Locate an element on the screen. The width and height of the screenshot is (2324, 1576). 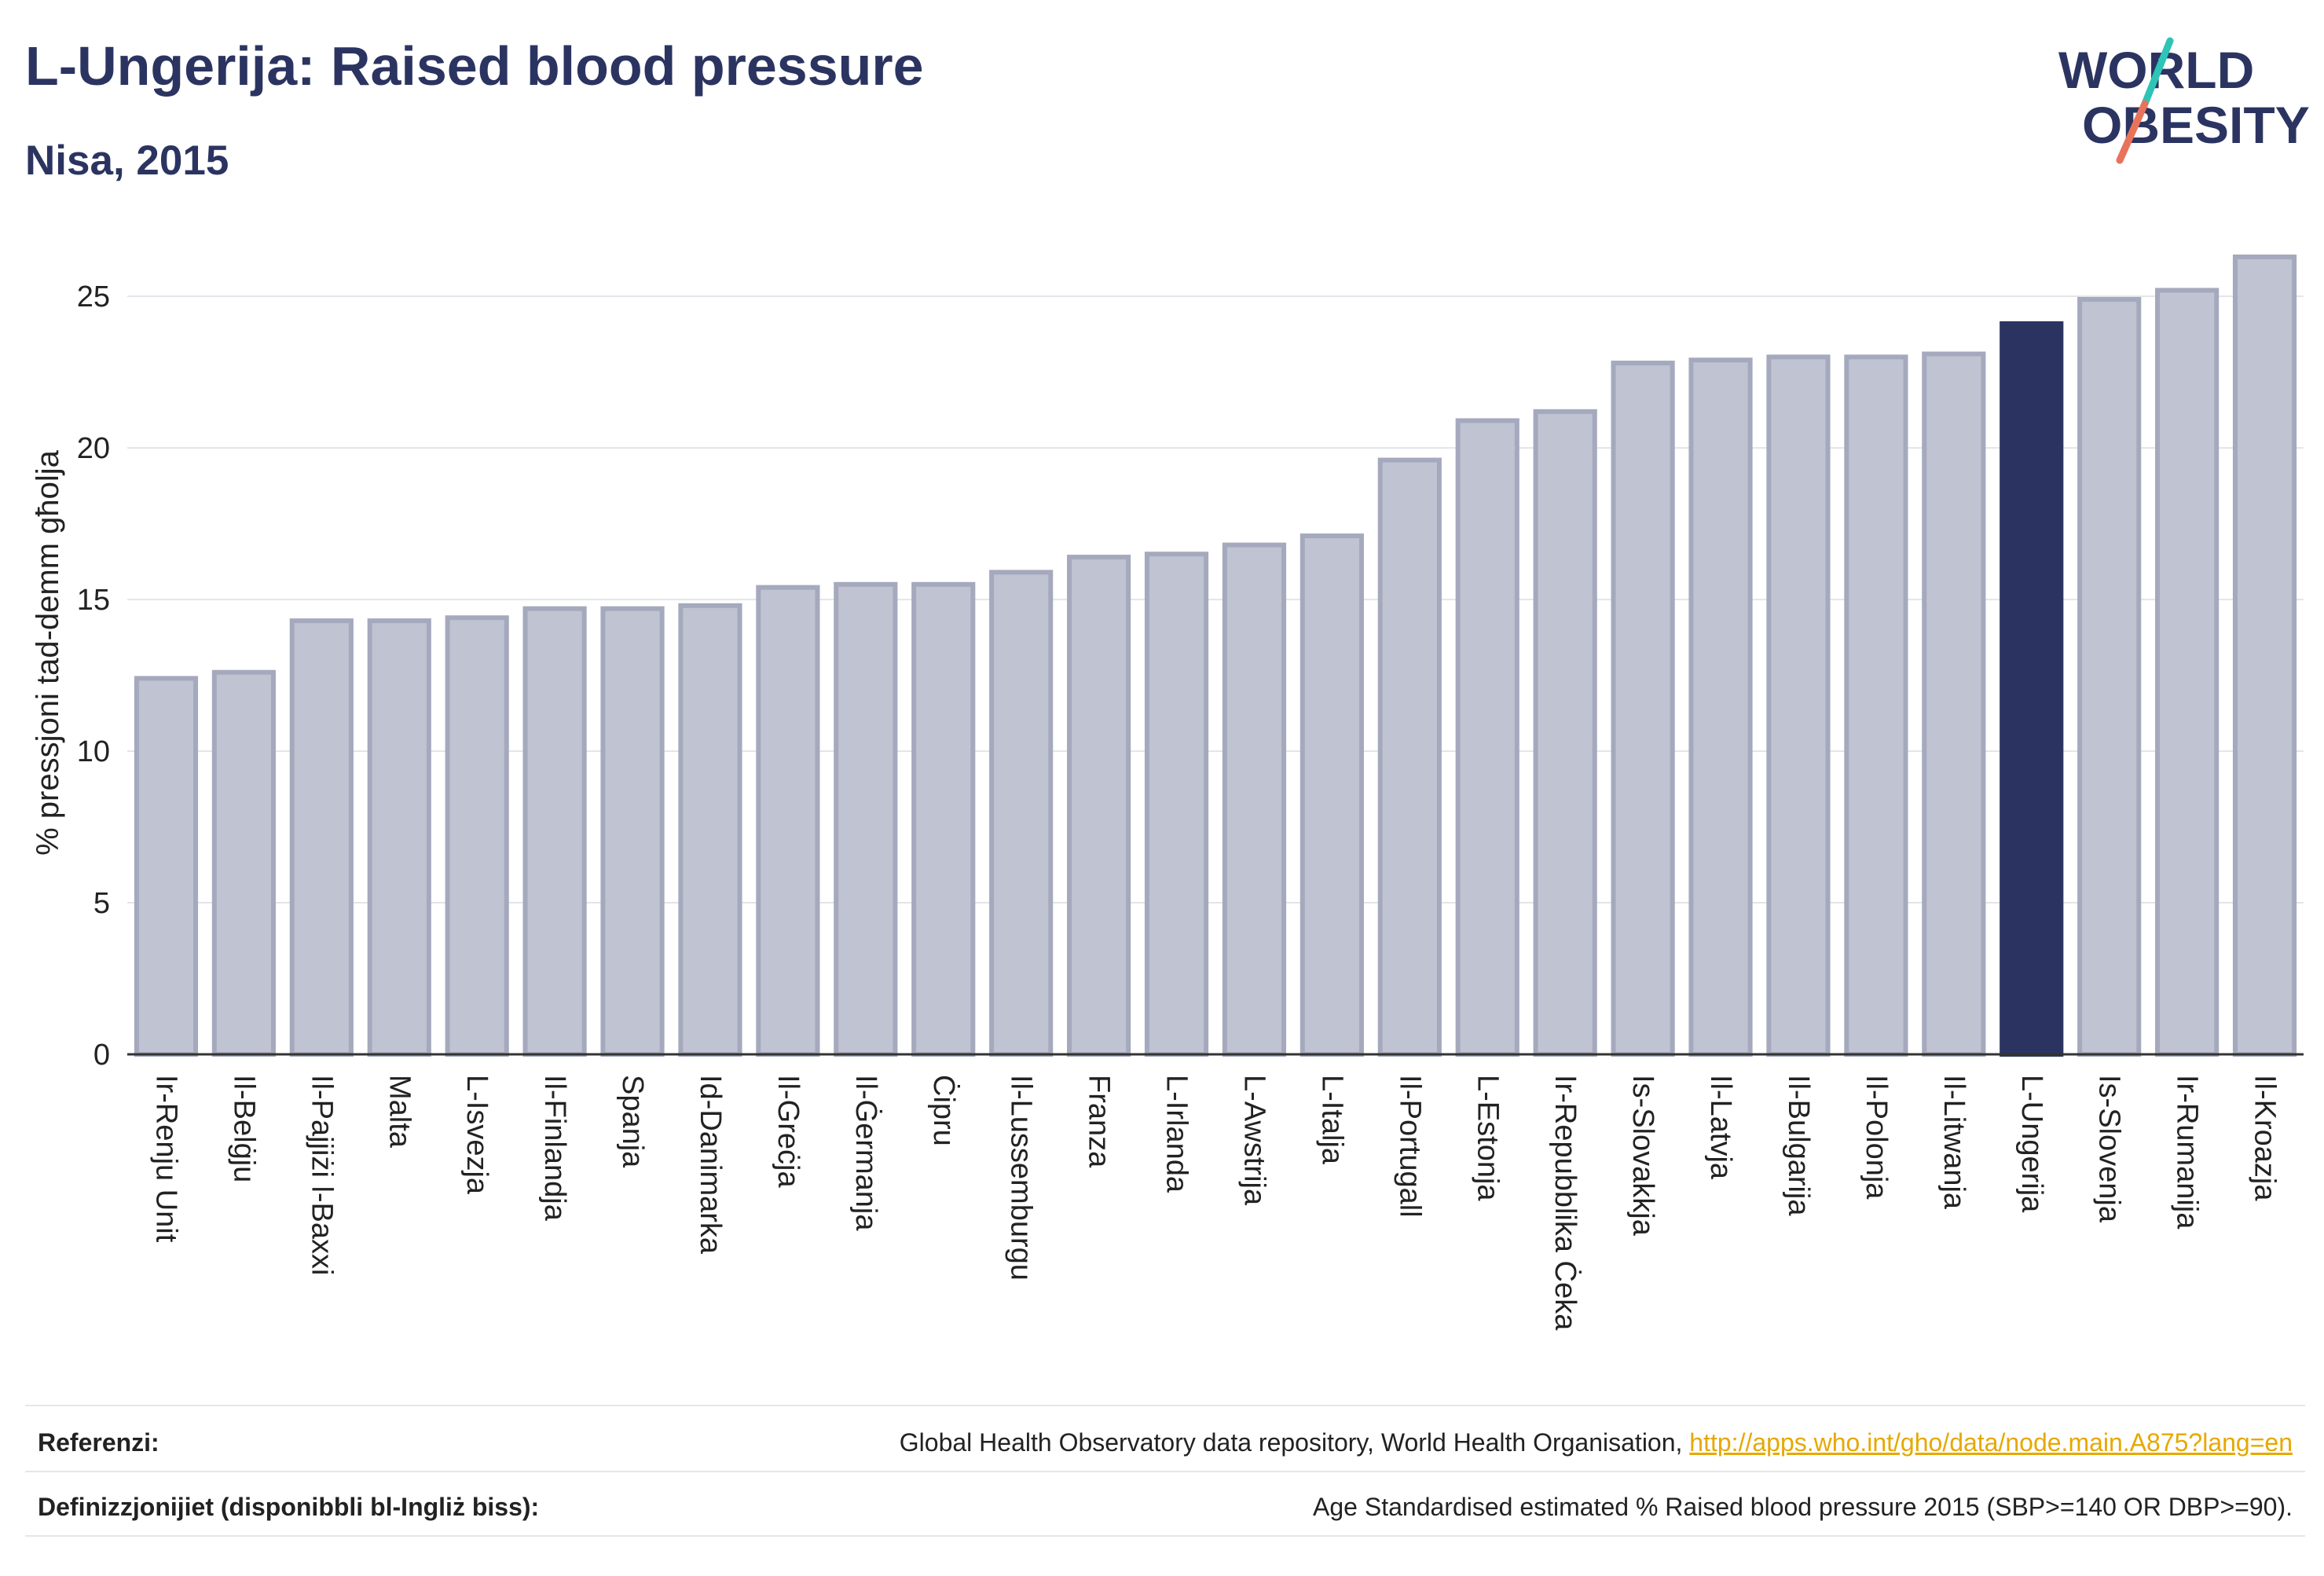
x-tick-label: Is-Slovenja is located at coordinates (2109, 1149).